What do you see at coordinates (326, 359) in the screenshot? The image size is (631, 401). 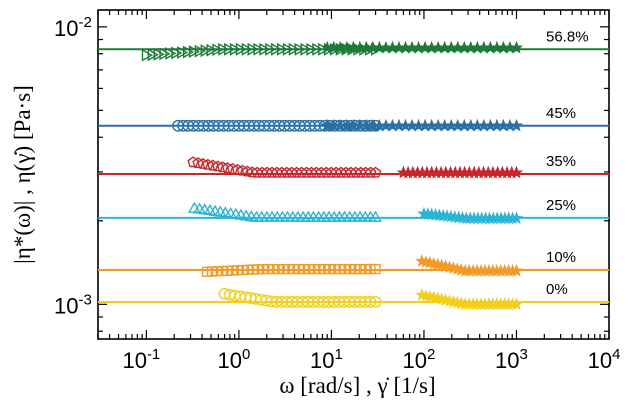 I see `x-tick-label-2: 10¹` at bounding box center [326, 359].